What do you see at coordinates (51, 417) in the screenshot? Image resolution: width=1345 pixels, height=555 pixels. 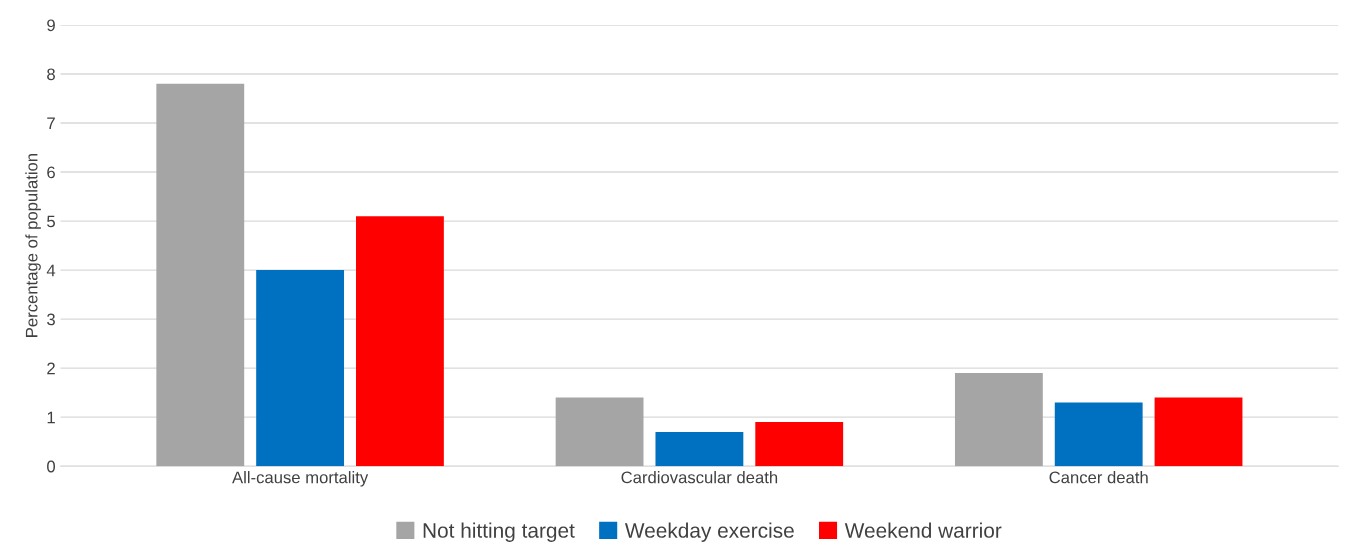 I see `y-tick-label: 1` at bounding box center [51, 417].